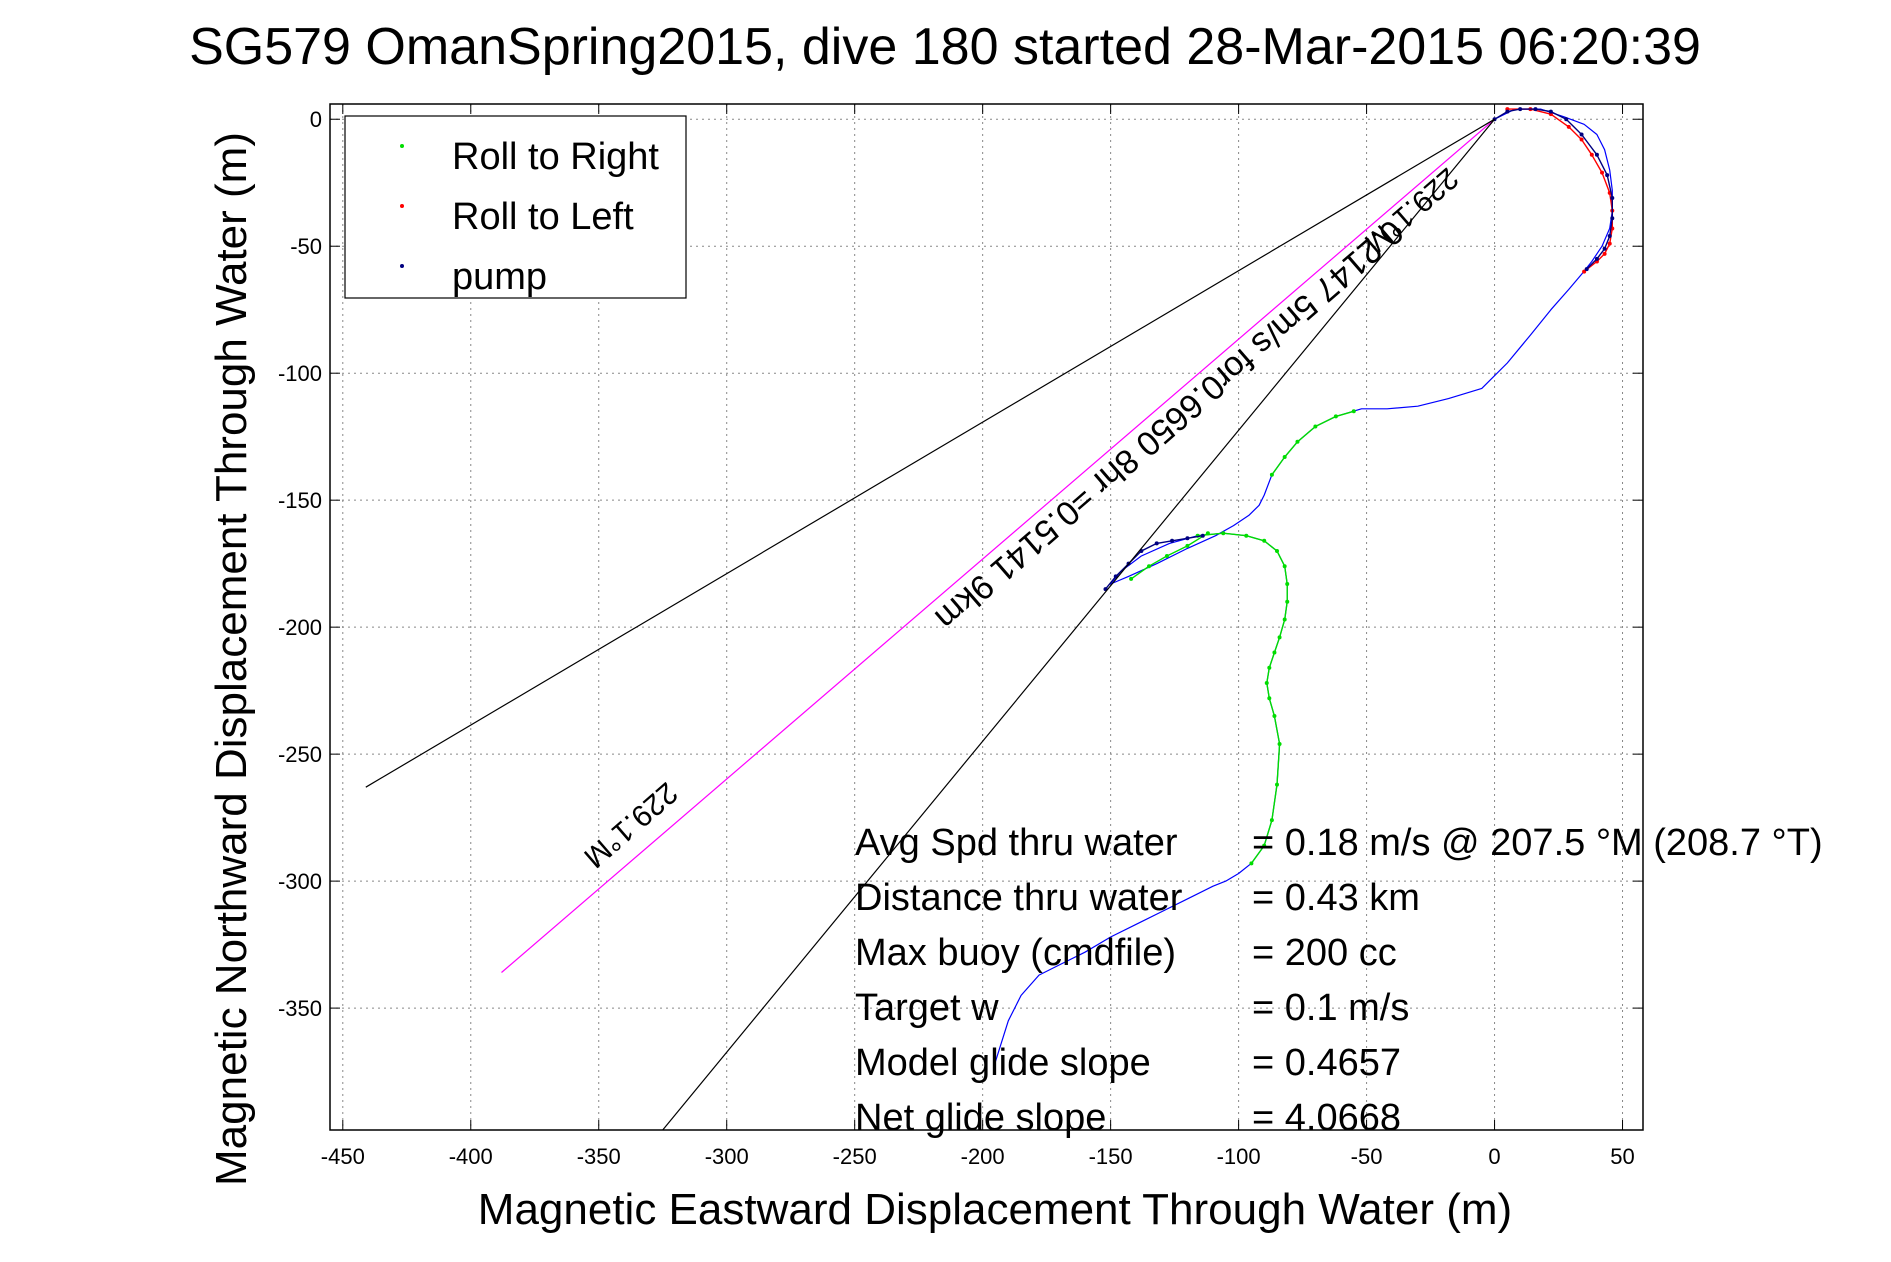 Image resolution: width=1891 pixels, height=1262 pixels. What do you see at coordinates (1367, 1156) in the screenshot?
I see `x-tick-label: -50` at bounding box center [1367, 1156].